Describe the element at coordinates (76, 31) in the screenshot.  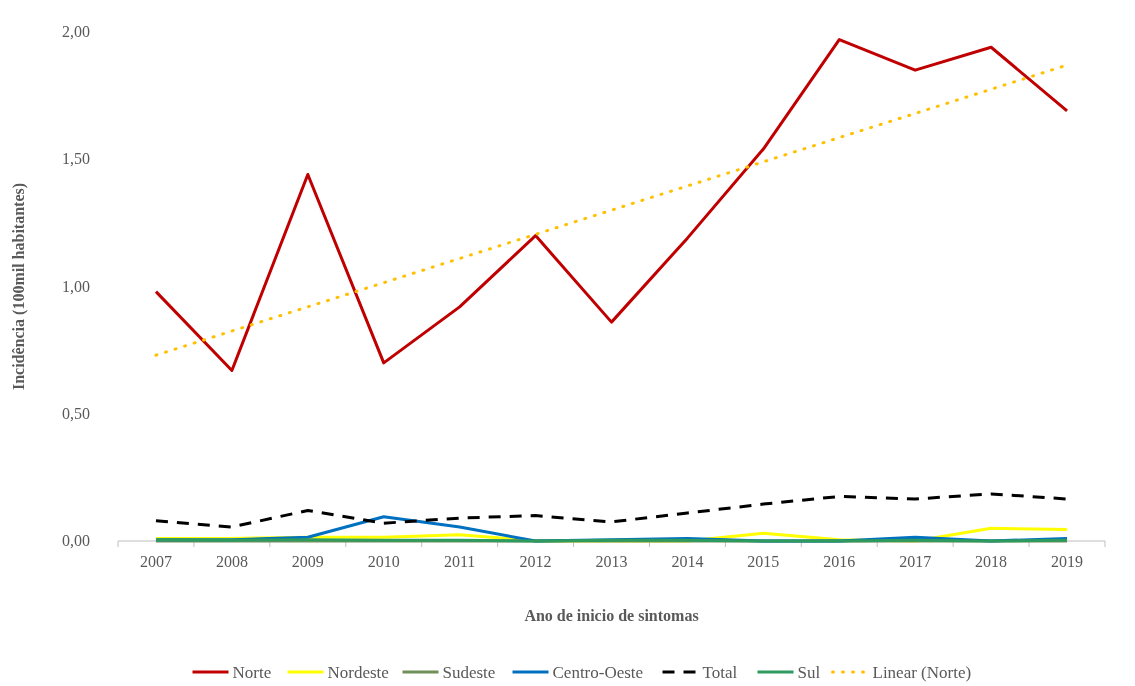
I see `y-tick-label: 2,00` at that location.